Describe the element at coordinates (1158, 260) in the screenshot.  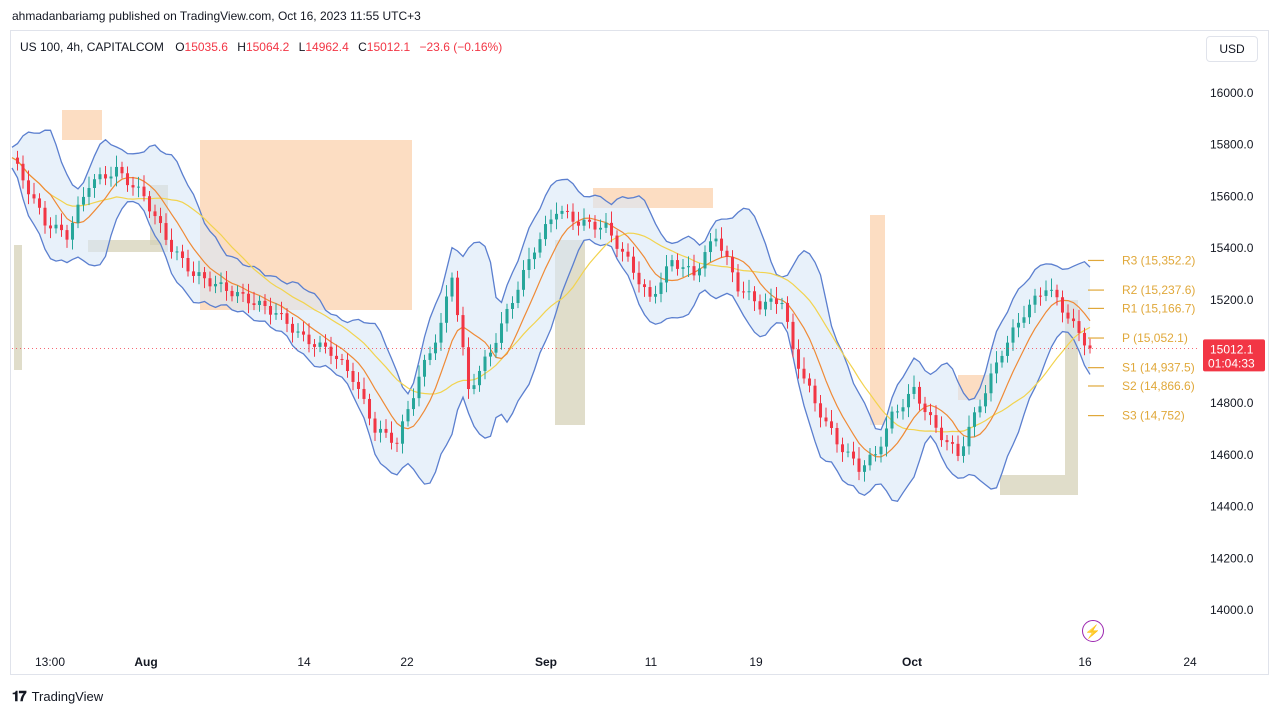
I see `pivot-label: R3 (15,352.2)` at that location.